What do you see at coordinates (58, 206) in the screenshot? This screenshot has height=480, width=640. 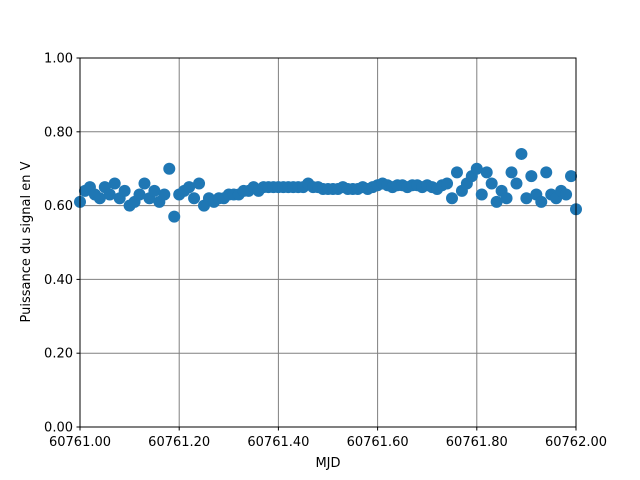 I see `y-tick-label: 0.60` at bounding box center [58, 206].